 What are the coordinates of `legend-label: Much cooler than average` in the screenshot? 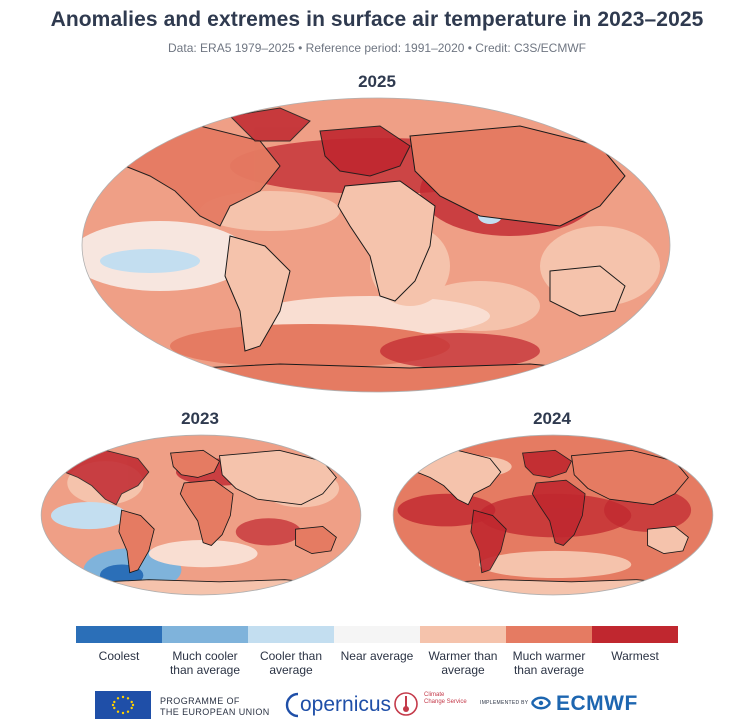 It's located at (205, 663).